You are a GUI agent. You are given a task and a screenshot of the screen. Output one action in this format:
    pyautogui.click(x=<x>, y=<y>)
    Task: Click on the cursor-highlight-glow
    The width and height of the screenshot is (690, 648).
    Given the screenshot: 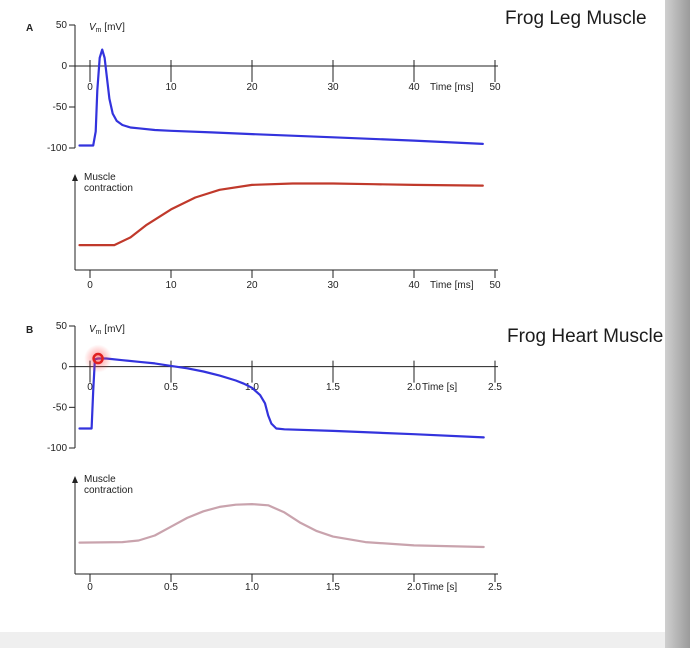 What is the action you would take?
    pyautogui.click(x=98, y=358)
    